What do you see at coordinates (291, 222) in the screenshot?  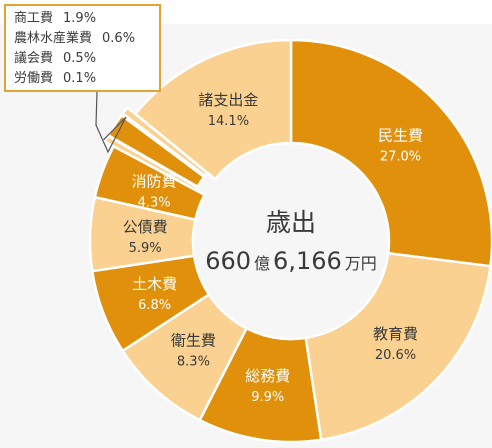 I see `center-title: 歳出` at bounding box center [291, 222].